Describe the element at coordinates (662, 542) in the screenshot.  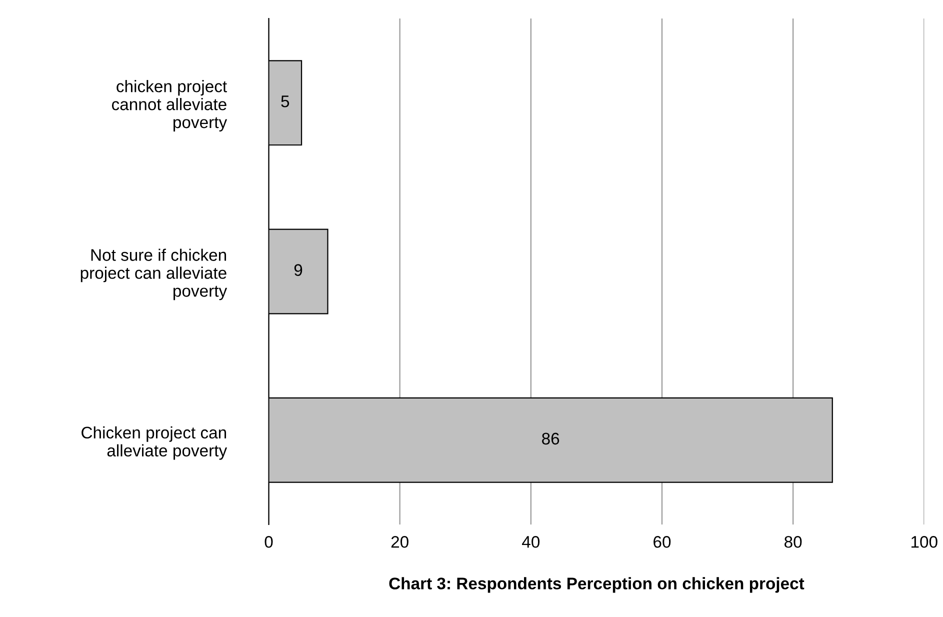
I see `x-tick-label: 60` at that location.